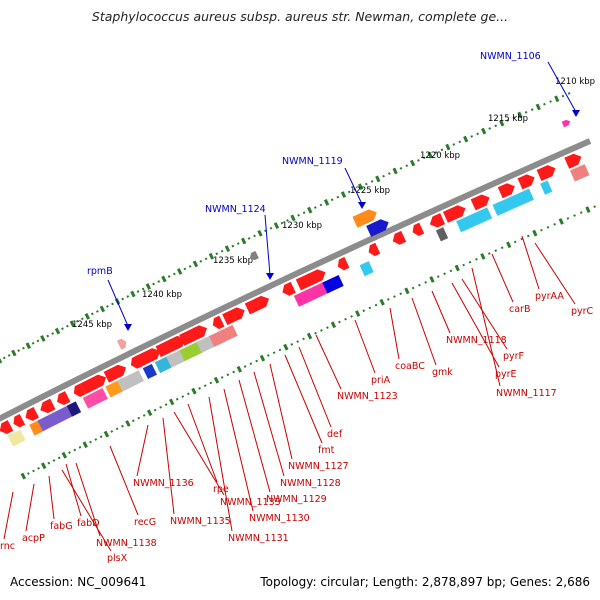  I want to click on gene-label: acpP, so click(33, 538).